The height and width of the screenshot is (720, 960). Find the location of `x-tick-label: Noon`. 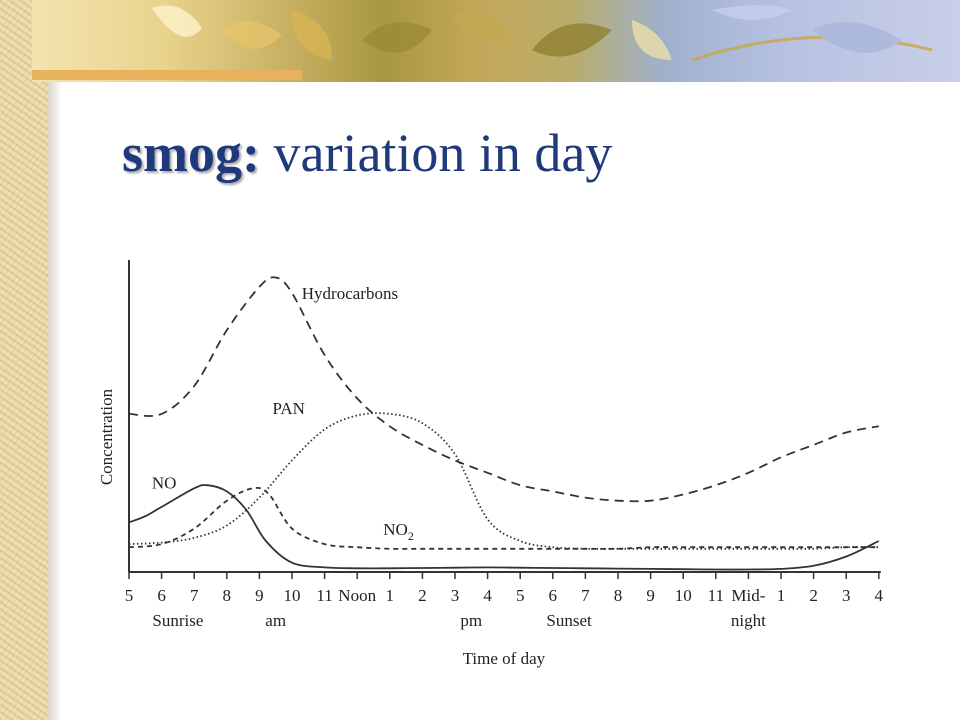

x-tick-label: Noon is located at coordinates (357, 595).